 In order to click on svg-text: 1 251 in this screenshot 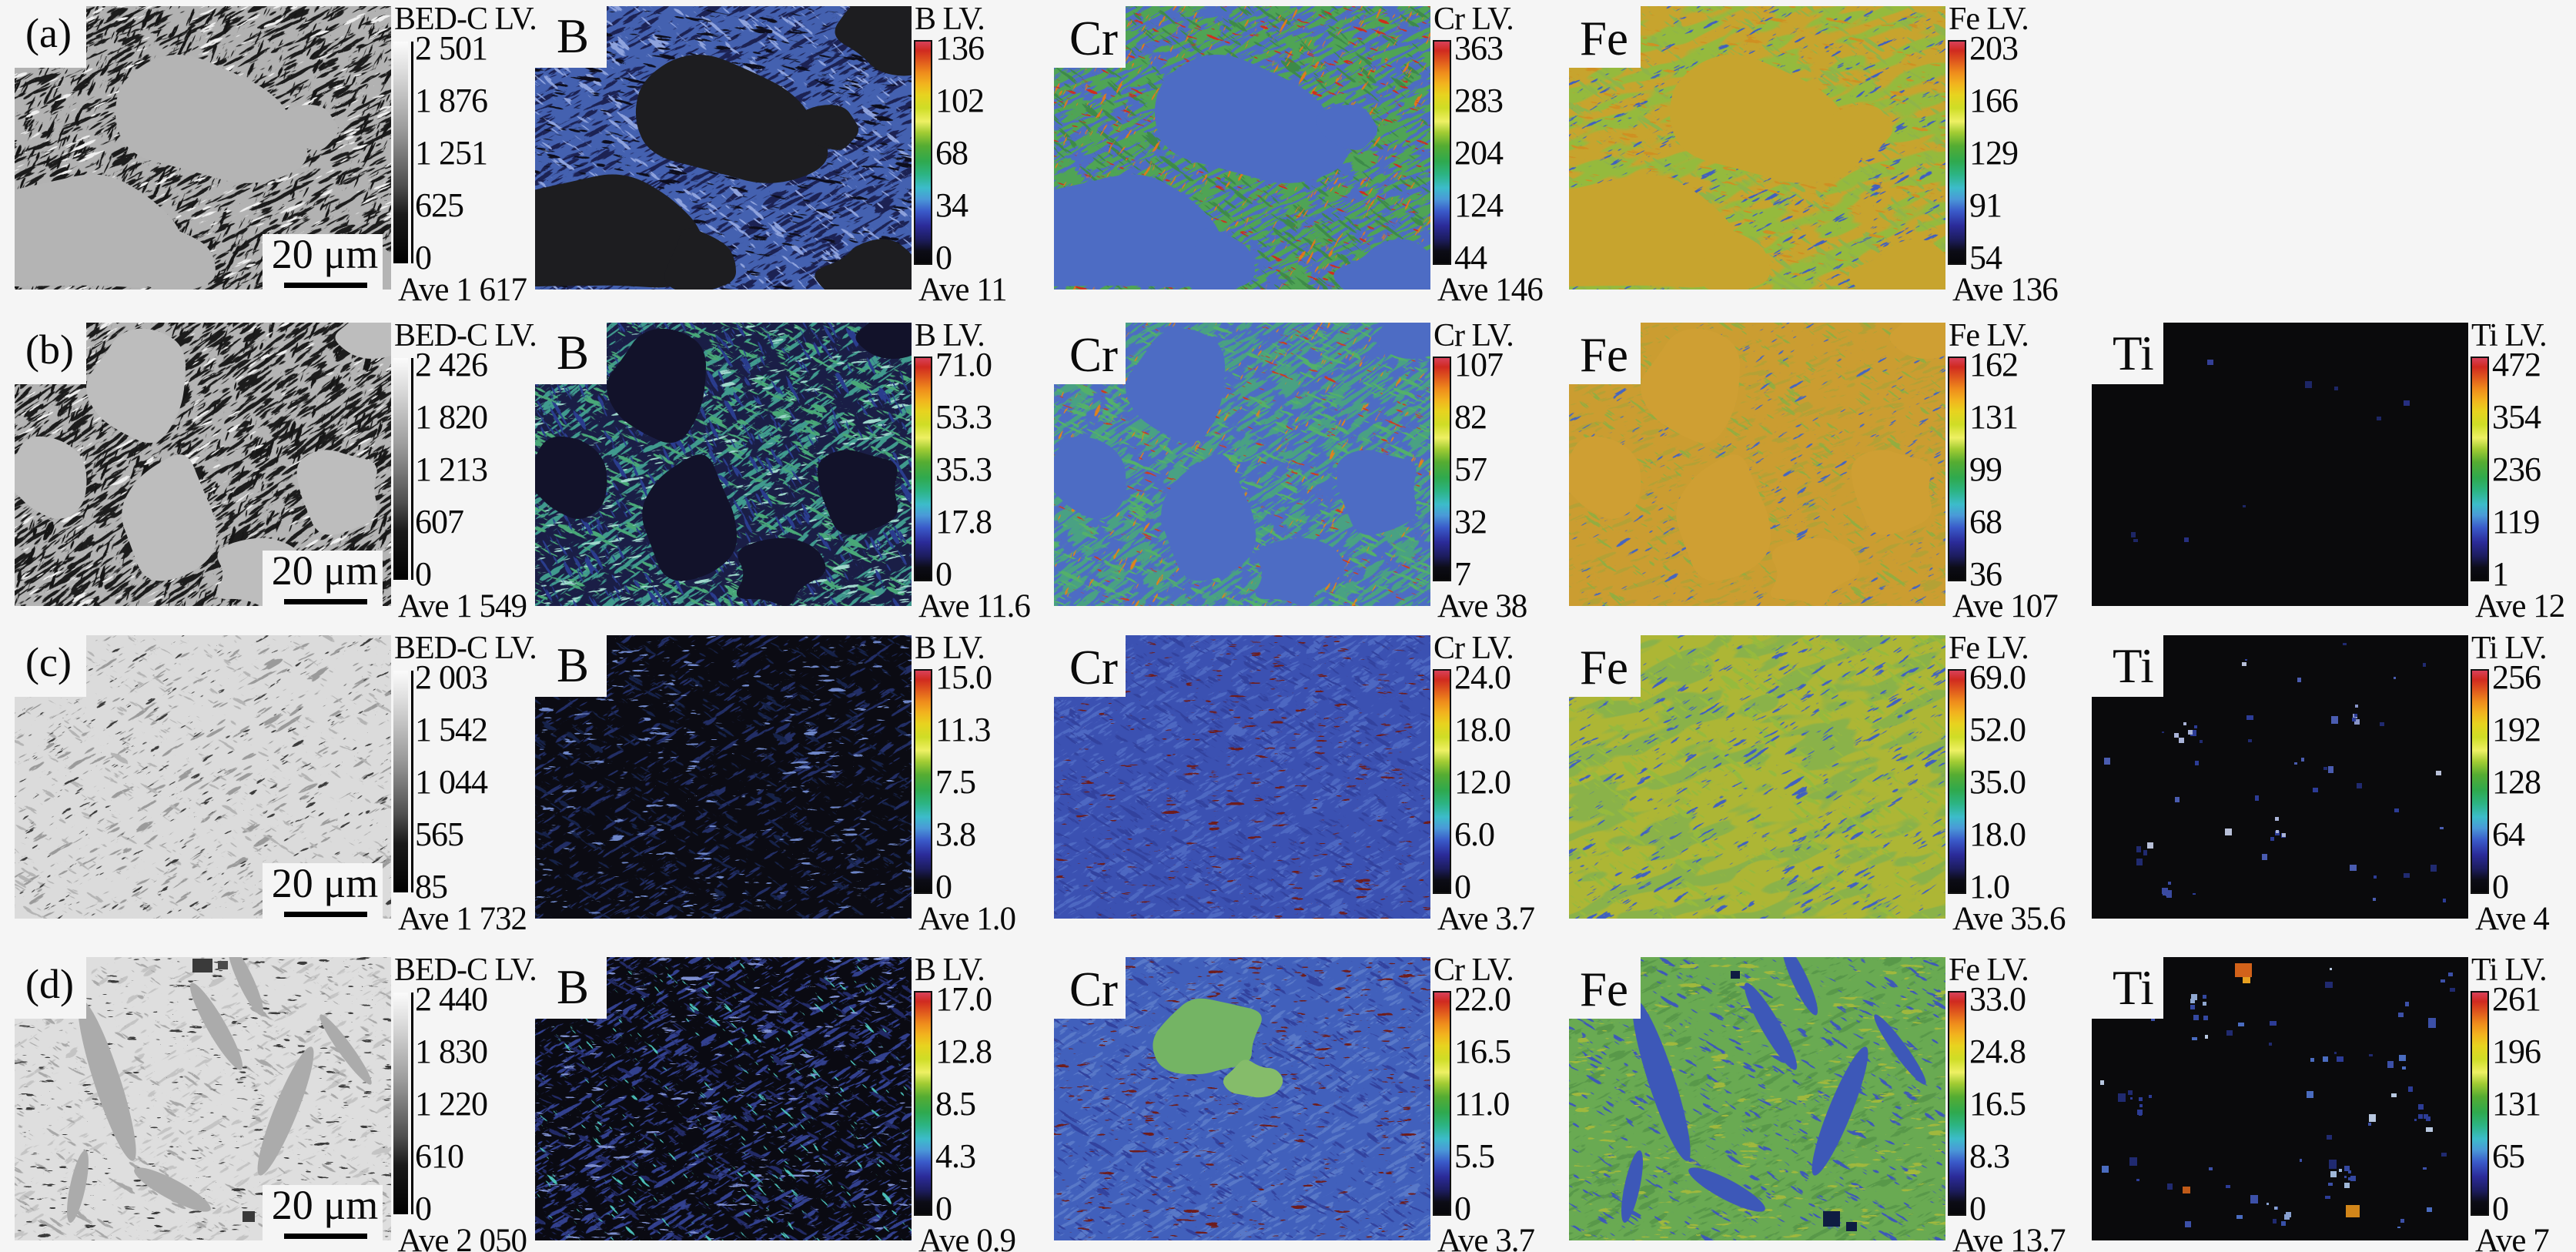, I will do `click(451, 153)`.